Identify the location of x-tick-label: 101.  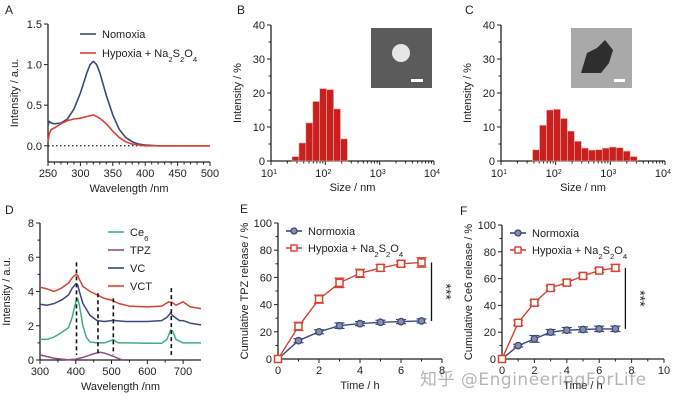
(269, 174).